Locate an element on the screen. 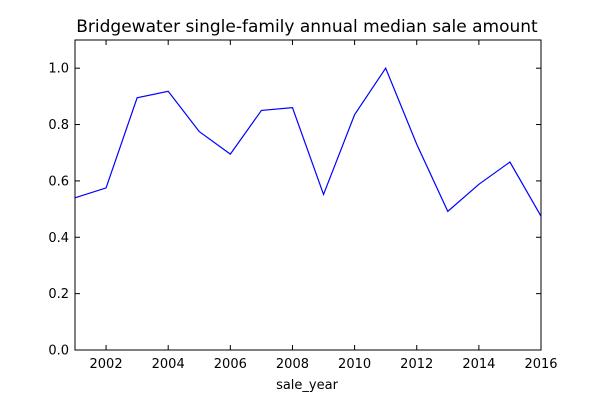 Image resolution: width=600 pixels, height=400 pixels. y-tick-label: 1.0 is located at coordinates (58, 69).